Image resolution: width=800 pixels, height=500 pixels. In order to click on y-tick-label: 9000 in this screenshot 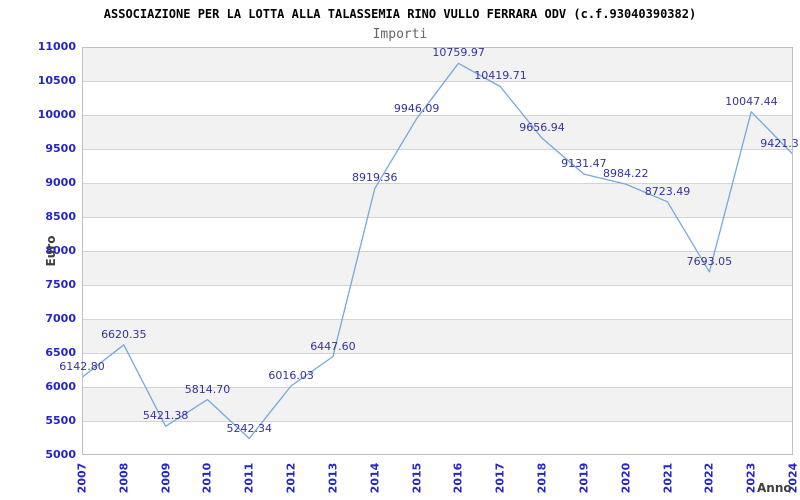, I will do `click(60, 182)`.